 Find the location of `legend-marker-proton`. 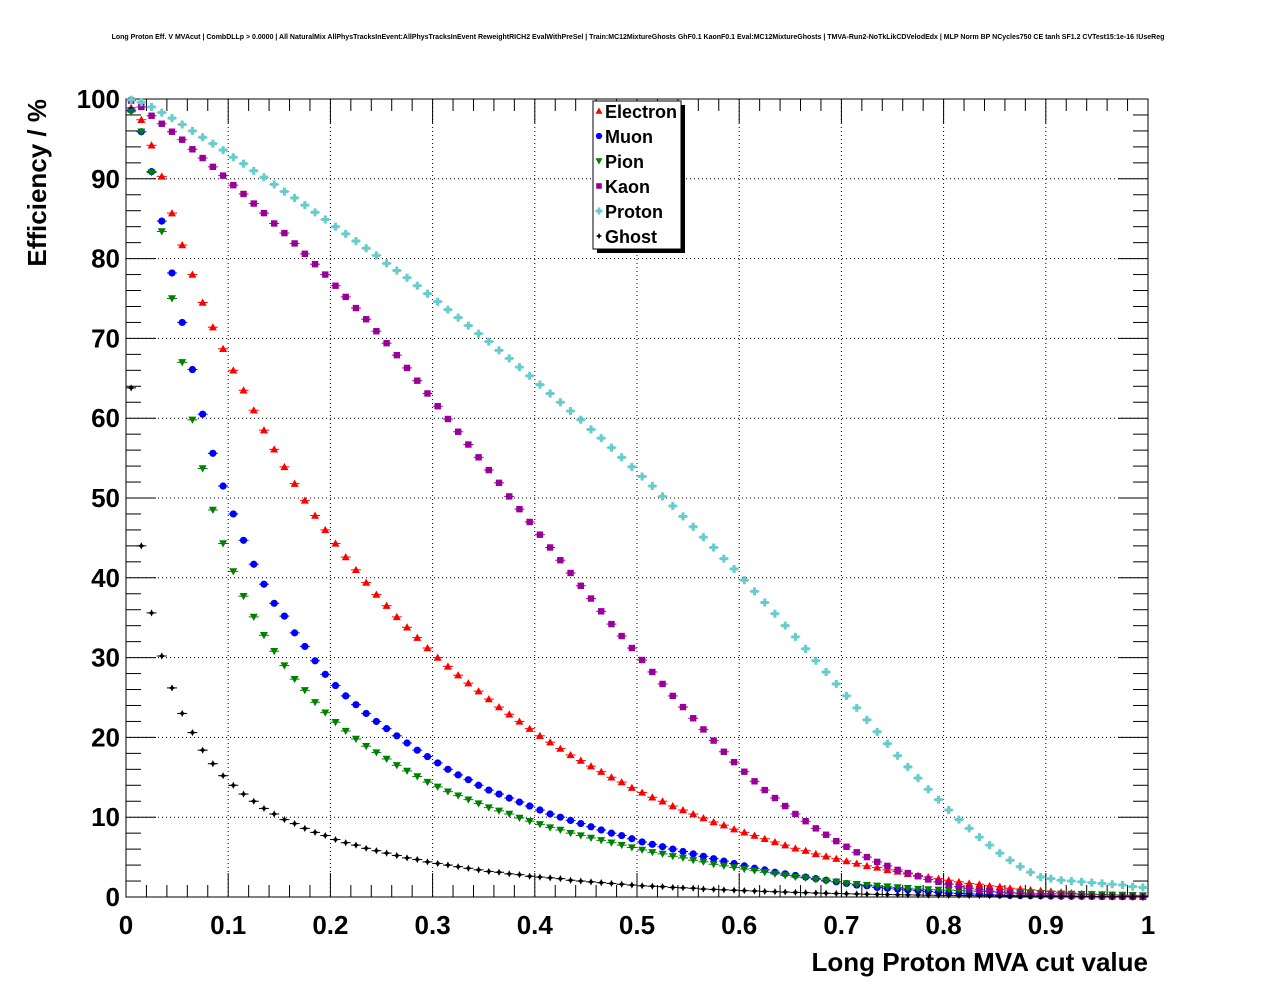

legend-marker-proton is located at coordinates (599, 211).